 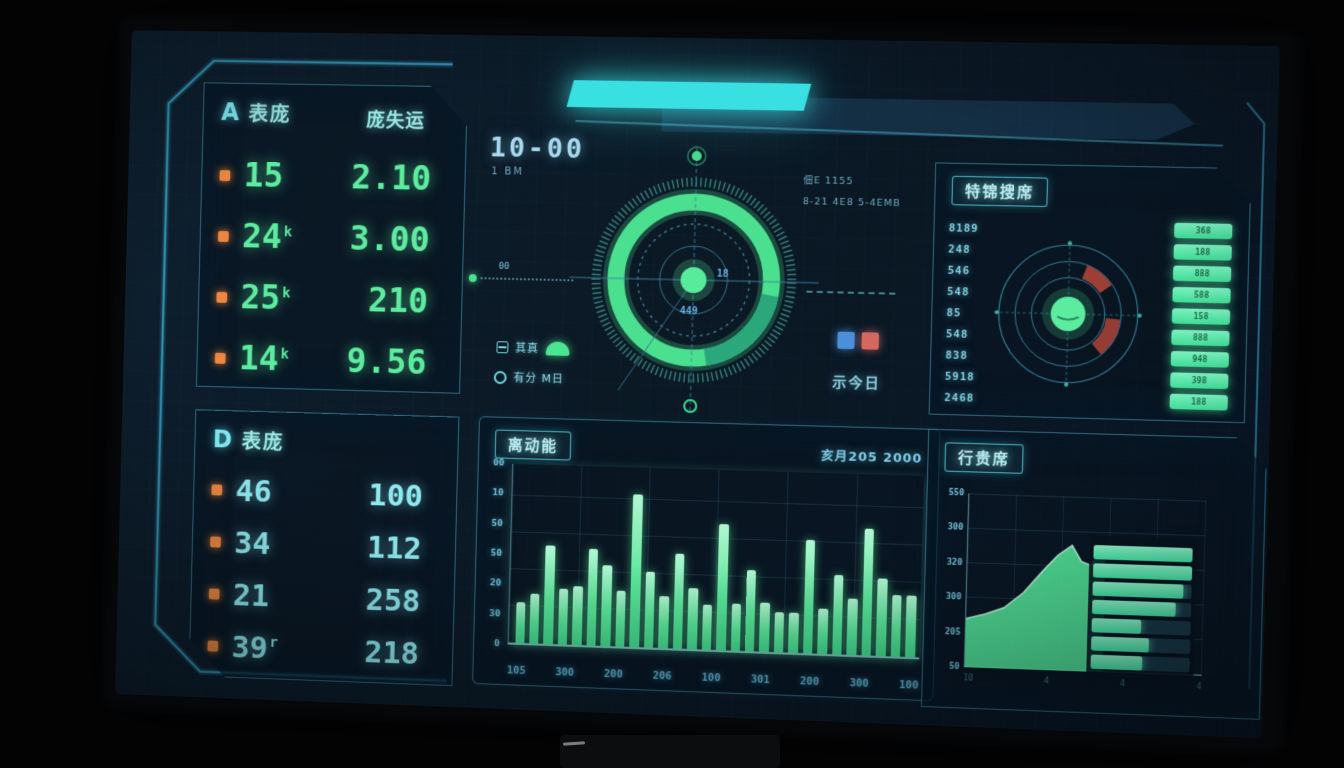 What do you see at coordinates (557, 348) in the screenshot?
I see `bell-icon` at bounding box center [557, 348].